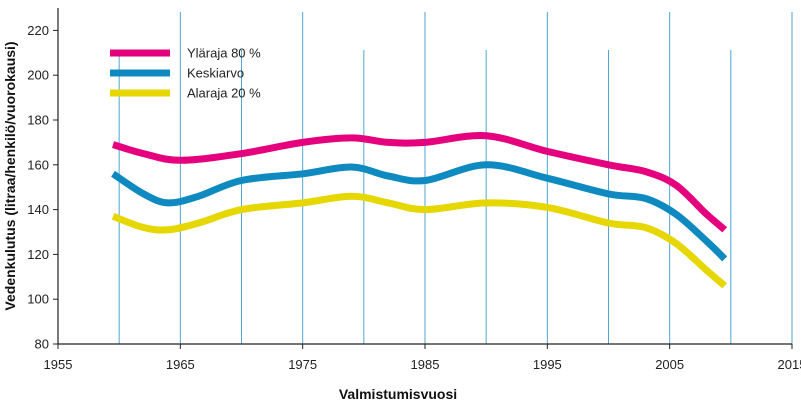 Image resolution: width=801 pixels, height=409 pixels. Describe the element at coordinates (224, 93) in the screenshot. I see `legend-label-2: Alaraja 20 %` at that location.